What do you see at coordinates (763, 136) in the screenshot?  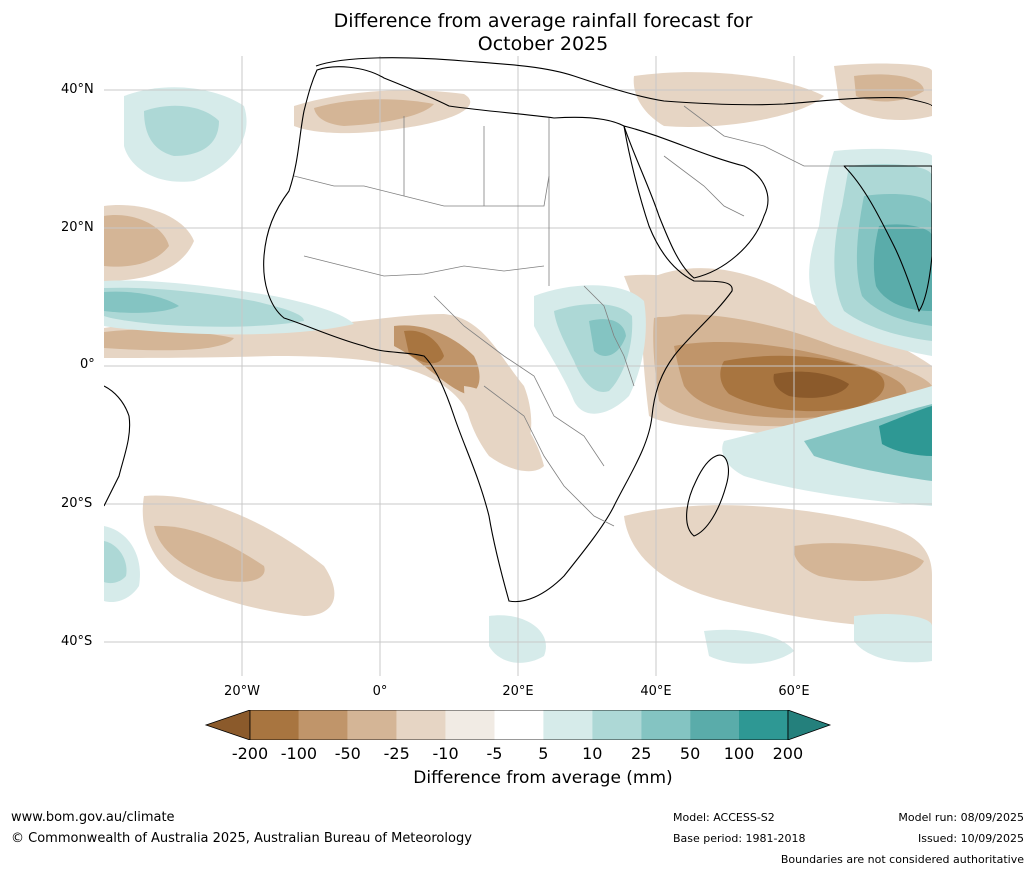 I see `border-middle-east` at bounding box center [763, 136].